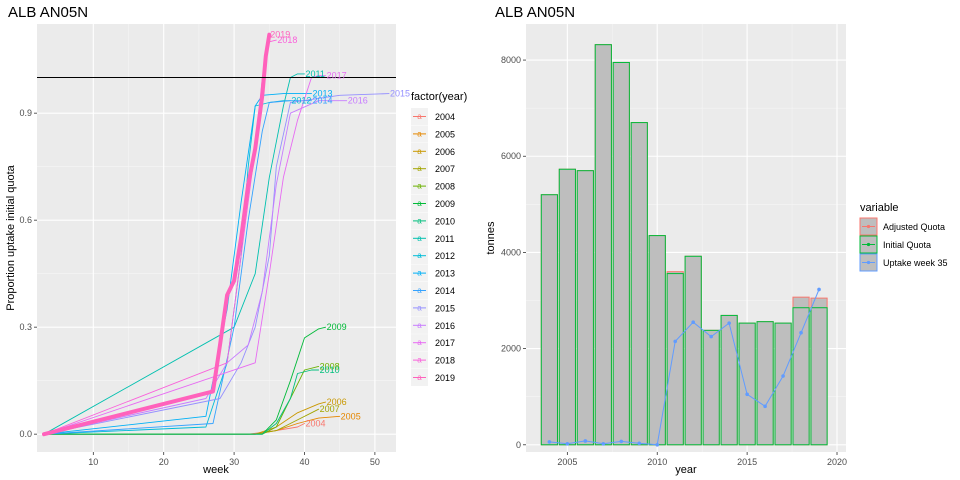 This screenshot has width=960, height=480. What do you see at coordinates (25, 113) in the screenshot?
I see `left-y-tick-label: 0.9` at bounding box center [25, 113].